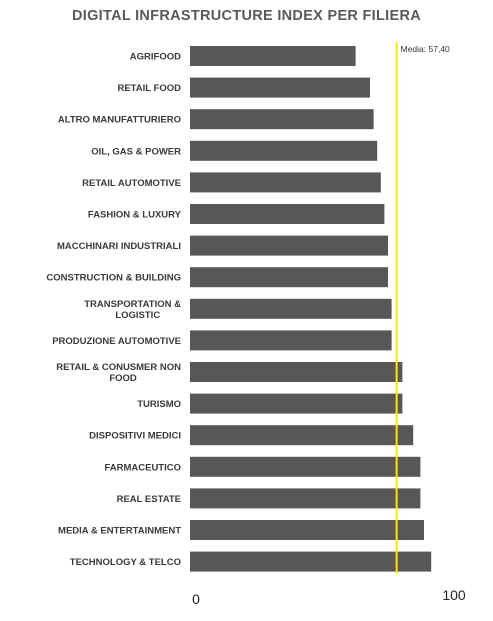  I want to click on category-label-15: MEDIA & ENTERTAINMENT, so click(119, 531).